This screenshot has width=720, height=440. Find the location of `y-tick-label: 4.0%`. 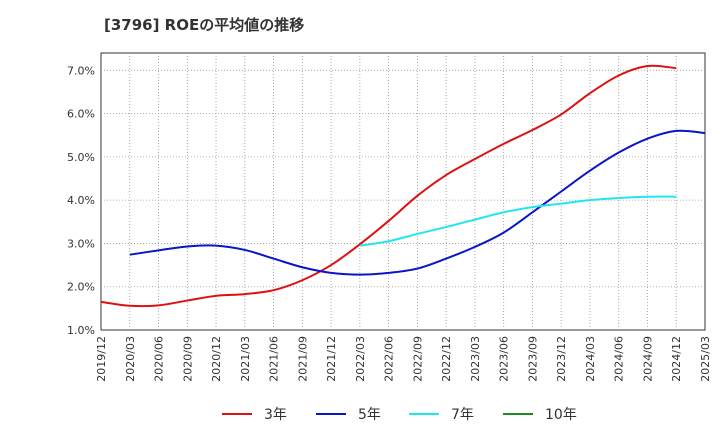

y-tick-label: 4.0% is located at coordinates (81, 200).